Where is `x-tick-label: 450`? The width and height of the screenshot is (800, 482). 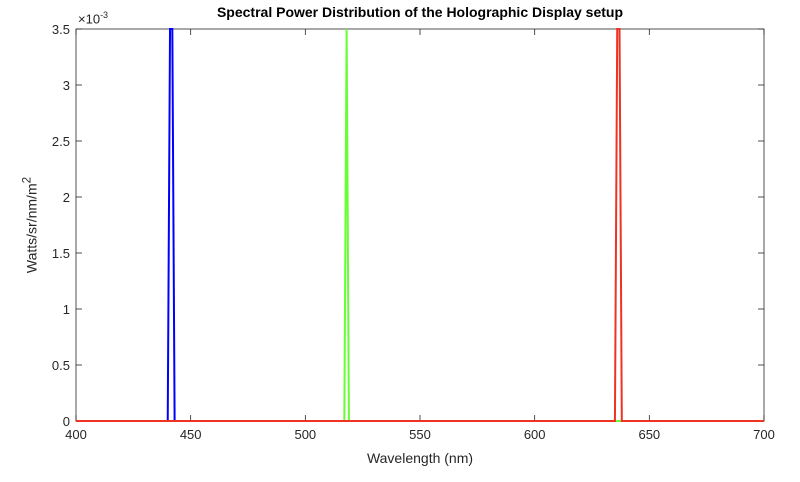 x-tick-label: 450 is located at coordinates (191, 434).